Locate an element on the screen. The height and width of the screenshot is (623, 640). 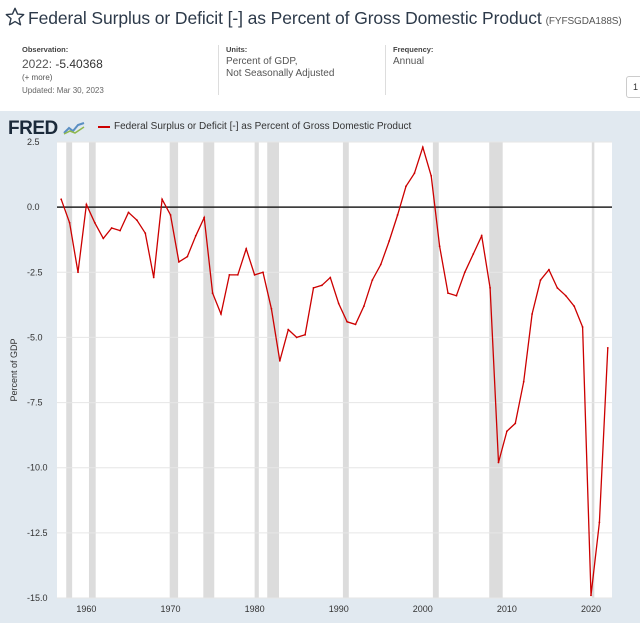
y-tick-label: -10.0 is located at coordinates (37, 468).